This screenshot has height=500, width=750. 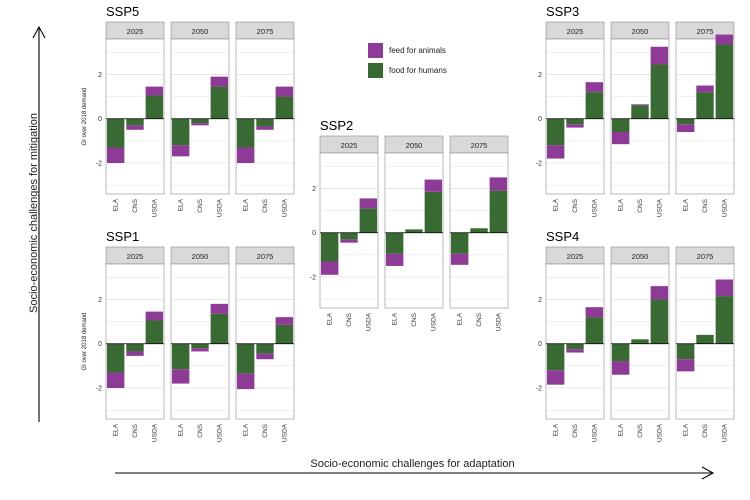 What do you see at coordinates (562, 236) in the screenshot?
I see `facet-group-title: SSP4` at bounding box center [562, 236].